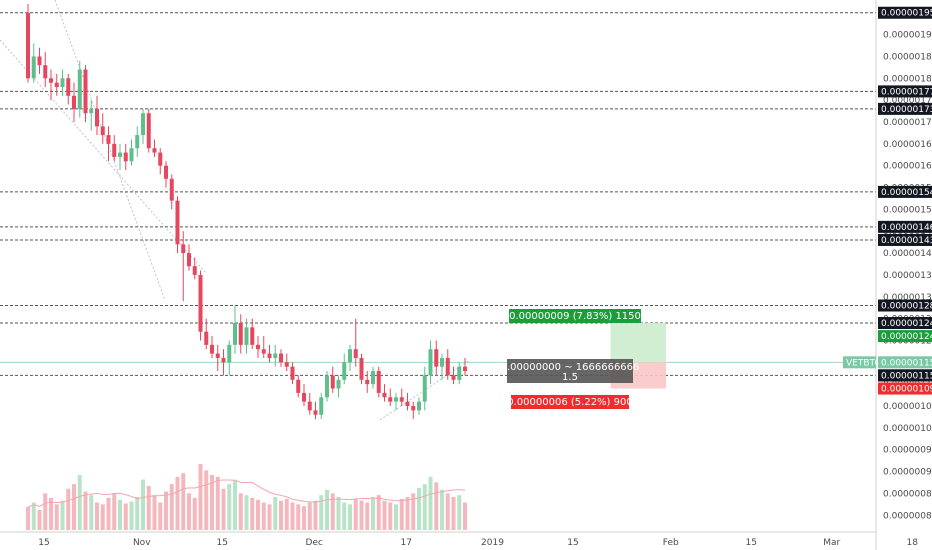  Describe the element at coordinates (638, 342) in the screenshot. I see `profit-zone` at that location.